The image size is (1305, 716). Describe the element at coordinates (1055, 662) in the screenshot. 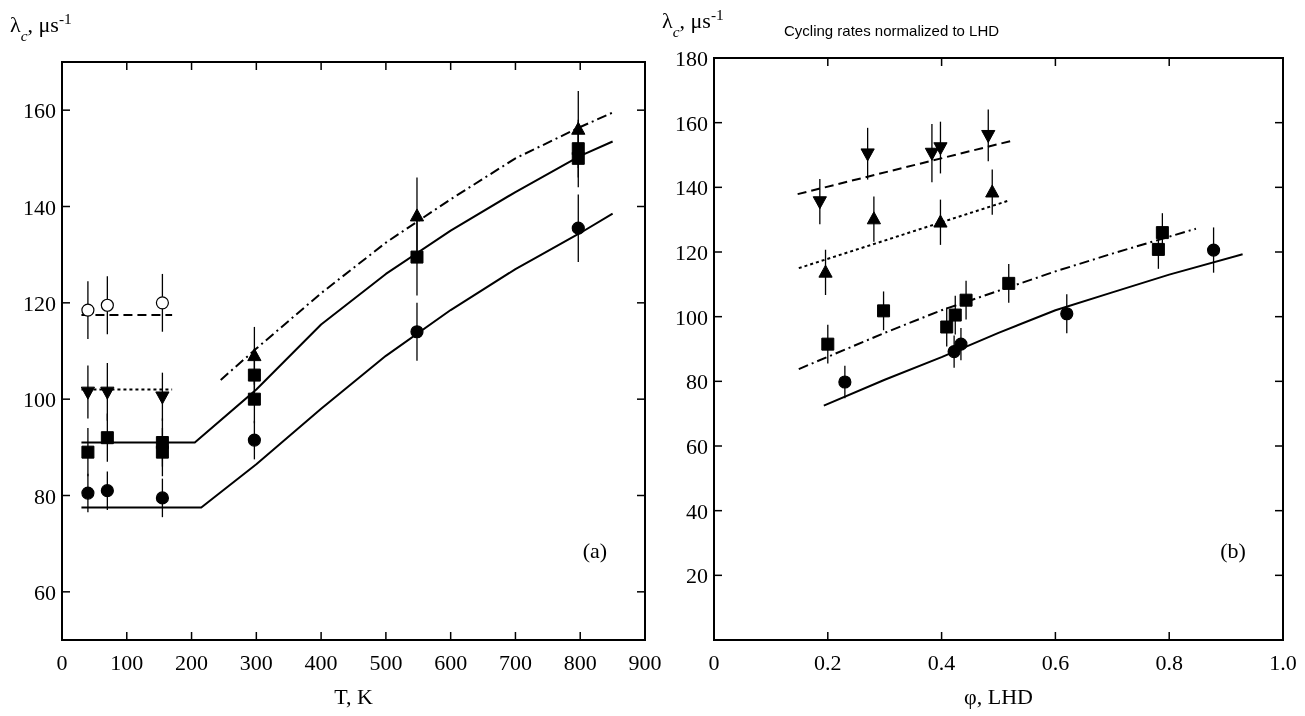

I see `x-tick-label: 0.6` at that location.